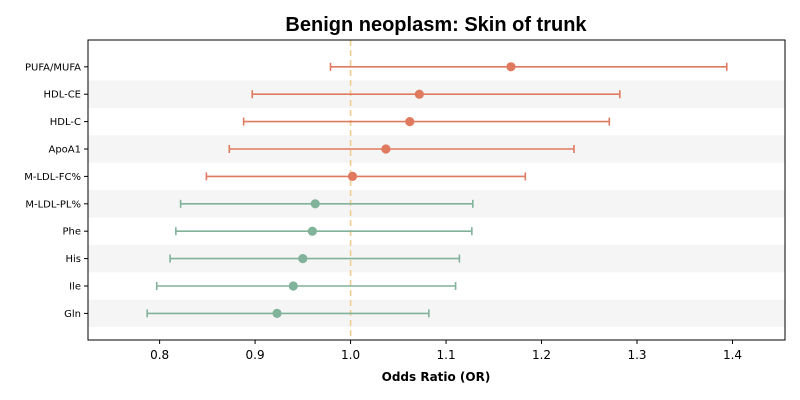  What do you see at coordinates (255, 355) in the screenshot?
I see `x-tick-label: 0.9` at bounding box center [255, 355].